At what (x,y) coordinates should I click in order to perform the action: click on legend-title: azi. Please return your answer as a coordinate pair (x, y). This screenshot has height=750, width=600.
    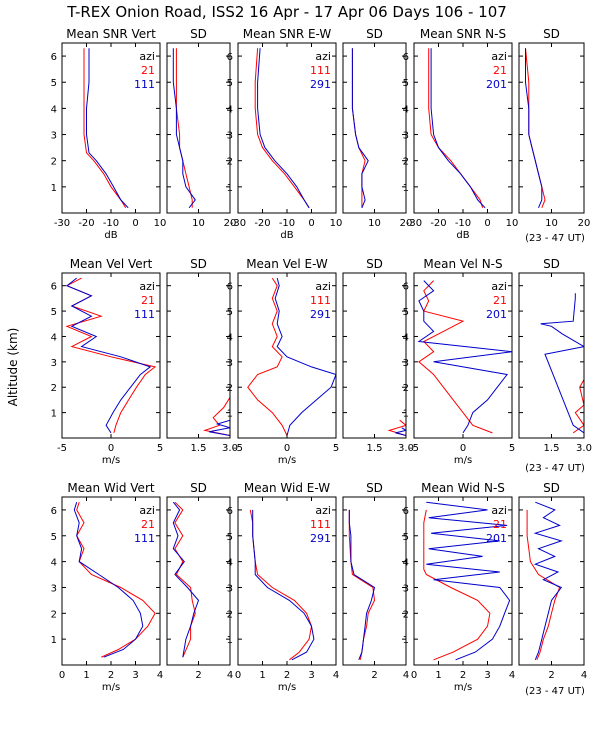
    Looking at the image, I should click on (323, 510).